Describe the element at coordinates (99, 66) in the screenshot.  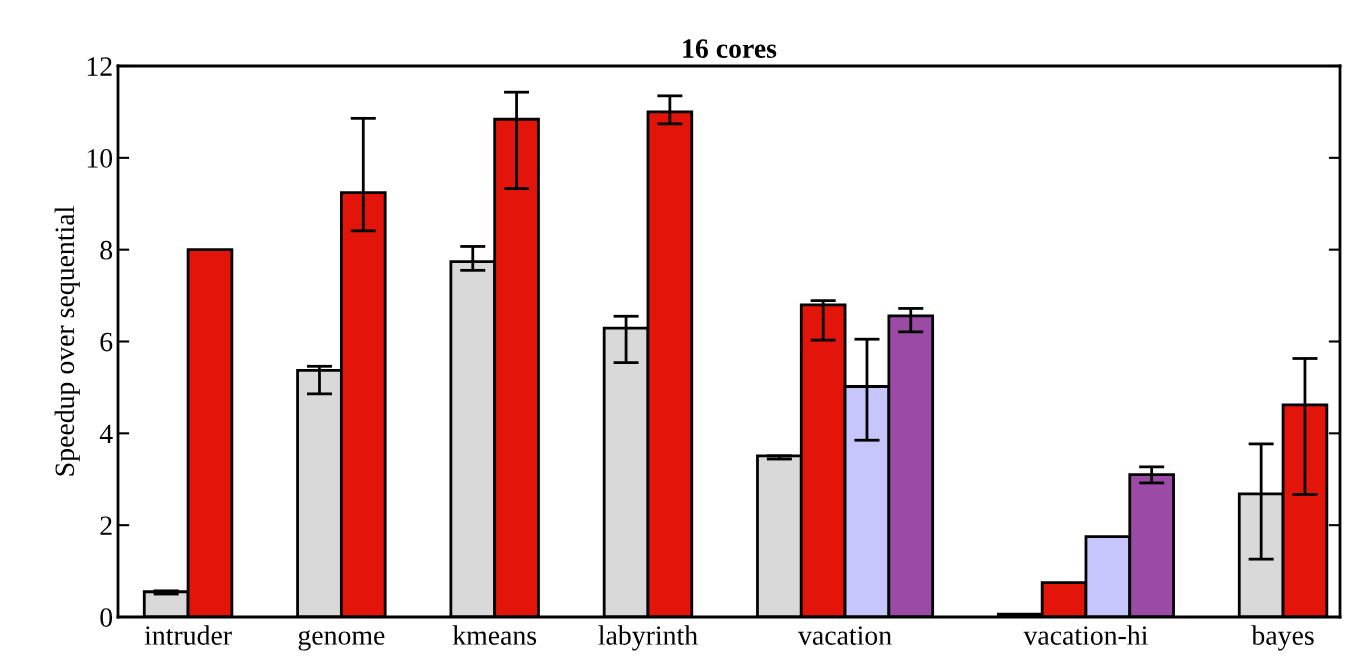
I see `y-tick-label: 12` at that location.